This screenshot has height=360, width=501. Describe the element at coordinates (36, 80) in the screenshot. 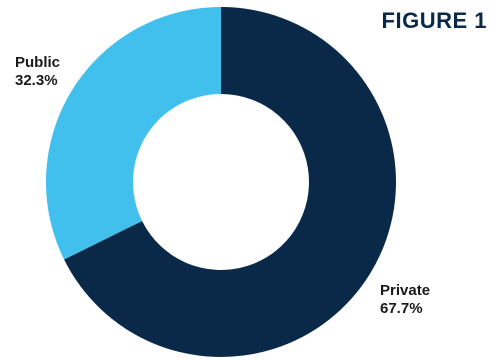

I see `public-slice-value: 32.3%` at that location.